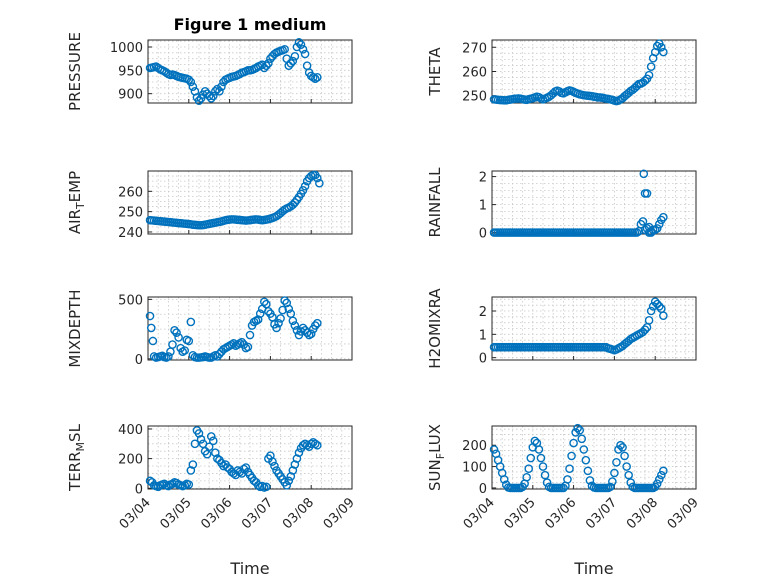 Image resolution: width=778 pixels, height=583 pixels. What do you see at coordinates (76, 457) in the screenshot?
I see `terr-msl-ylabel: TERRMSL` at bounding box center [76, 457].